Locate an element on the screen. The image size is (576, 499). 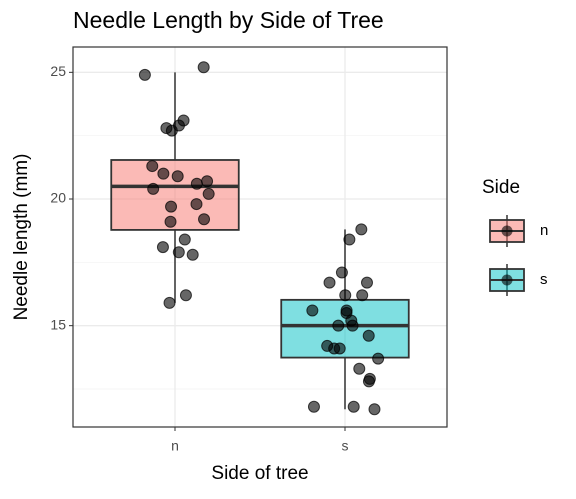
y-tick-label: 15 is located at coordinates (58, 324).